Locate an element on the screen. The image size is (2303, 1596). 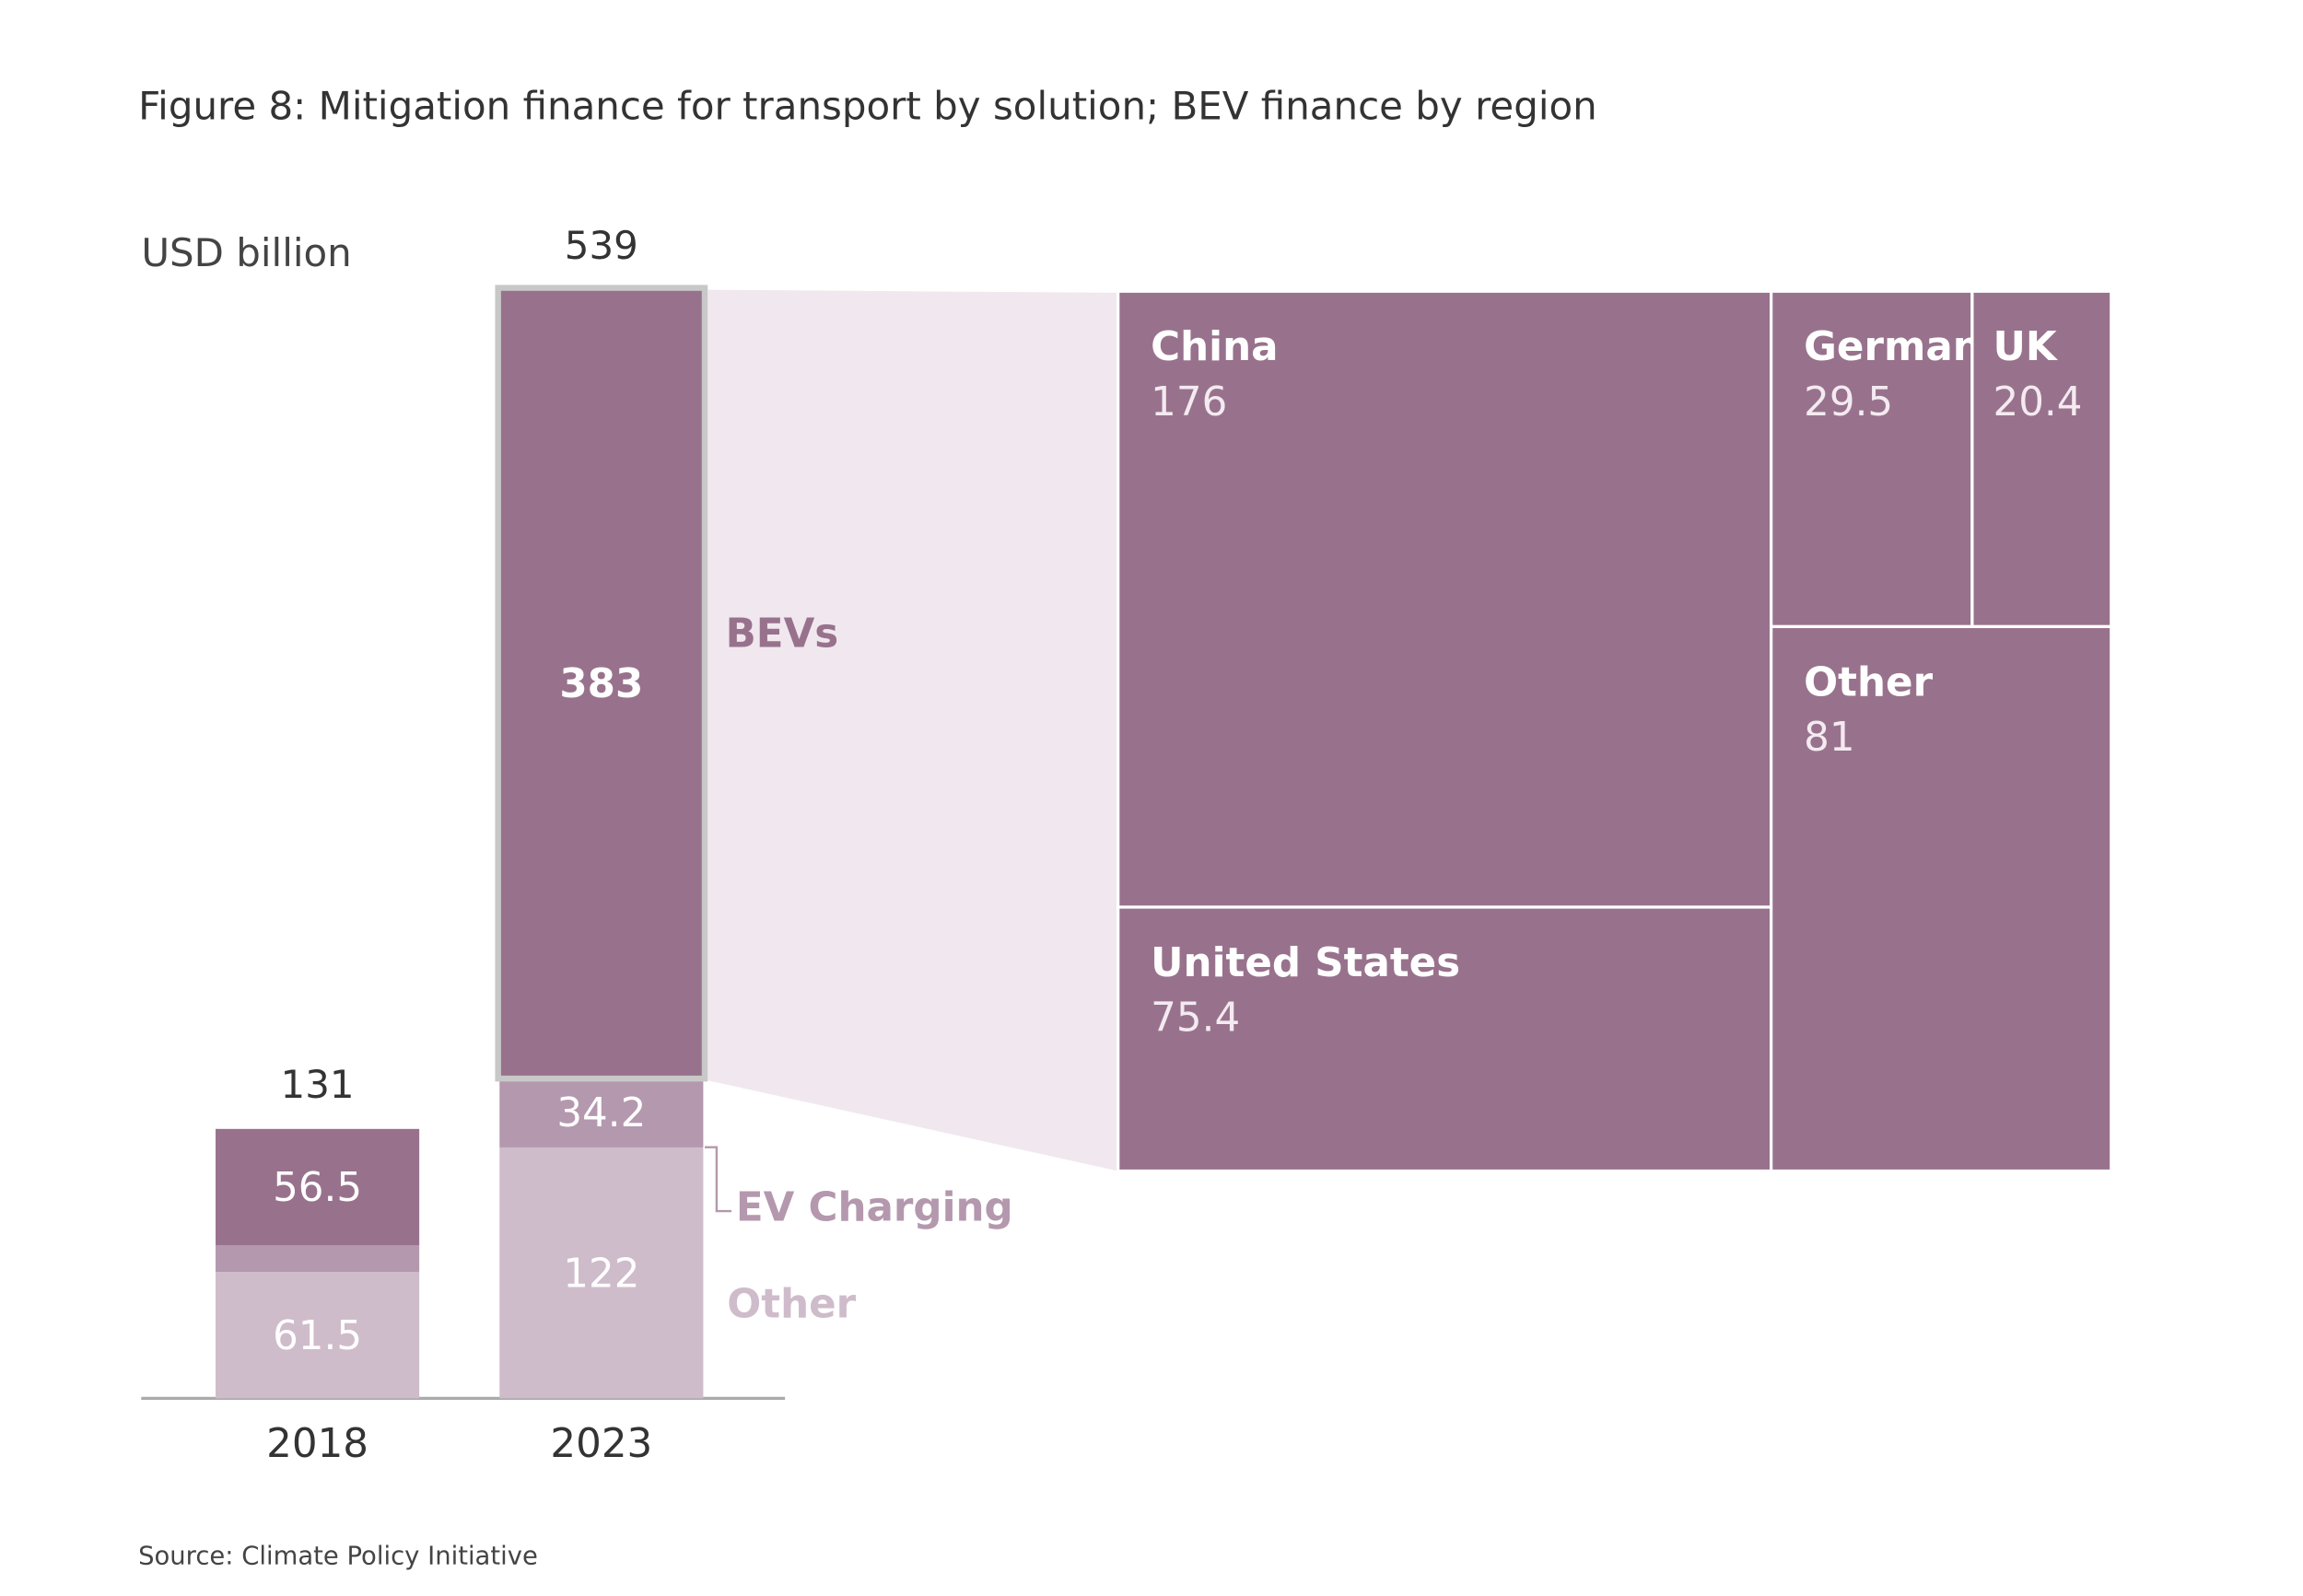
cell-name: UK is located at coordinates (2025, 347).